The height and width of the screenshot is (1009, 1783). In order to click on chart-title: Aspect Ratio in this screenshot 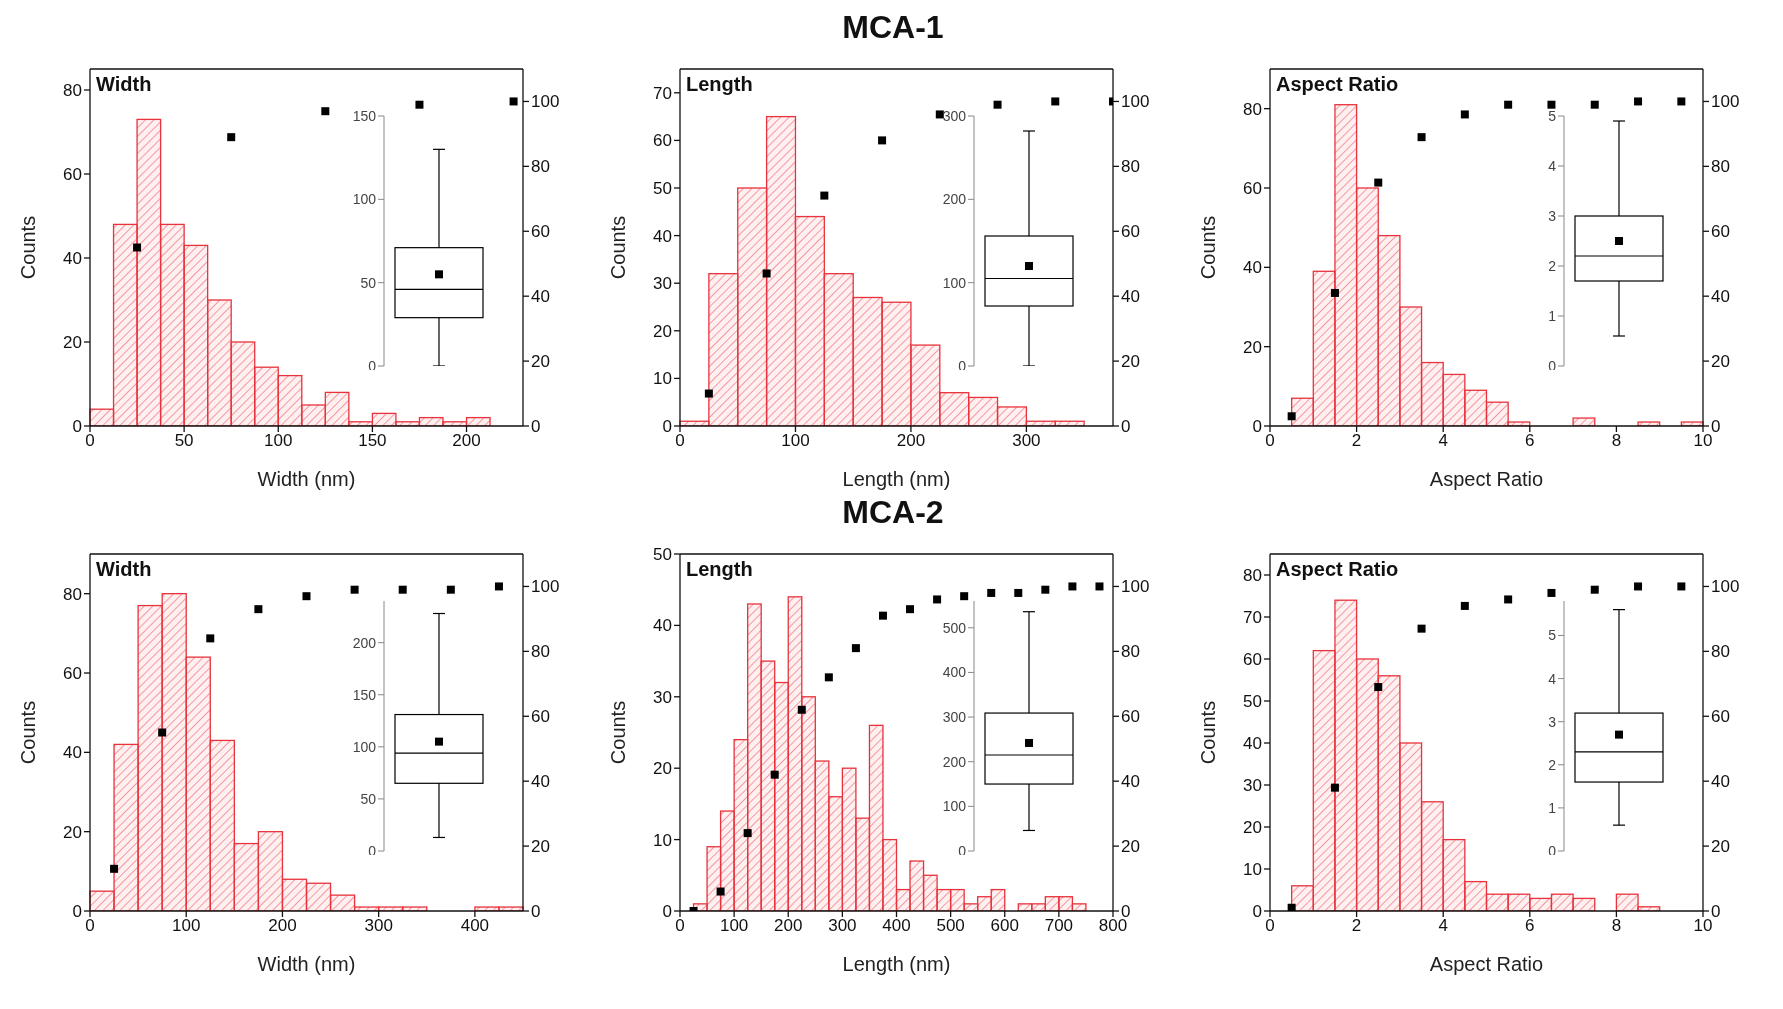, I will do `click(1337, 84)`.